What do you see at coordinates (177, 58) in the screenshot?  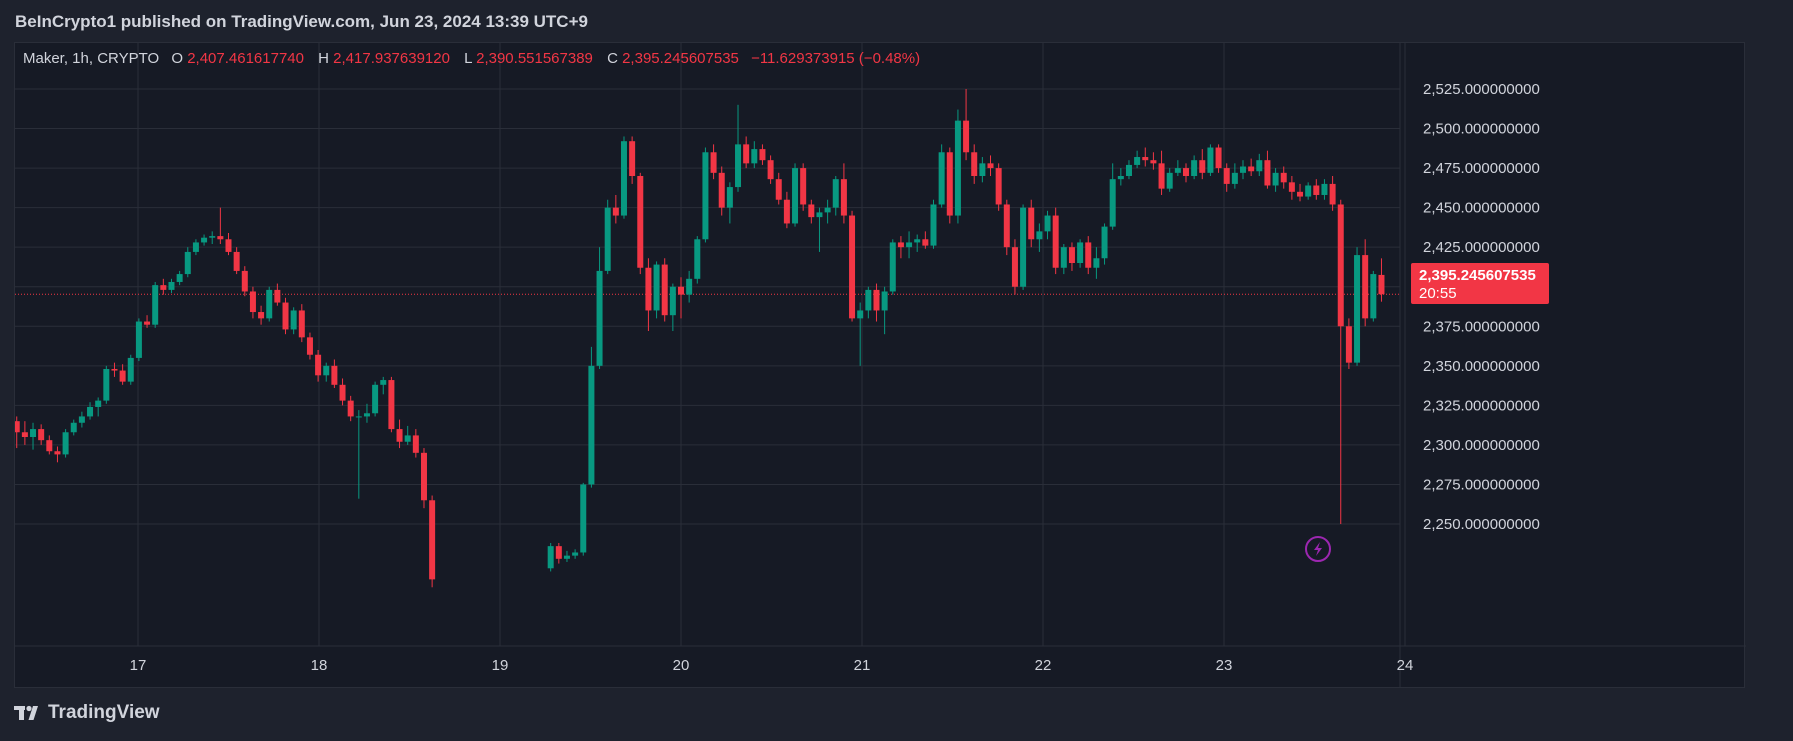 I see `legend-open-label: O` at bounding box center [177, 58].